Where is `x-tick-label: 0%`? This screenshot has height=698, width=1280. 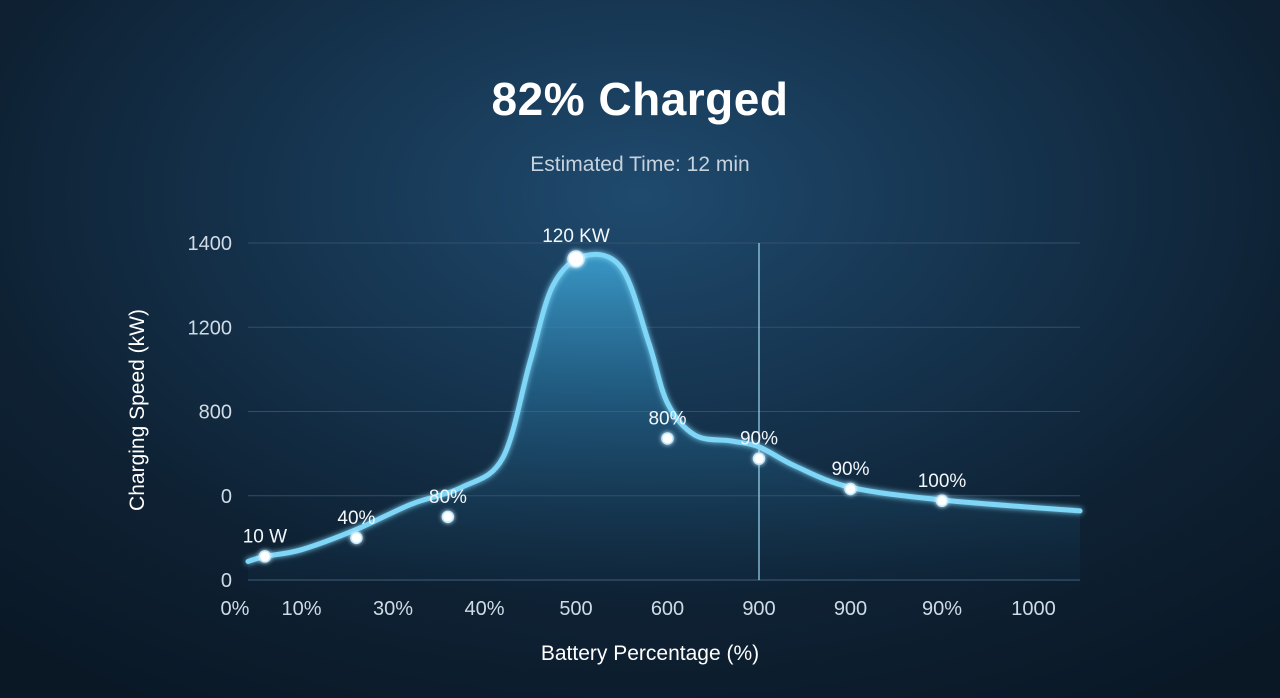
x-tick-label: 0% is located at coordinates (235, 609).